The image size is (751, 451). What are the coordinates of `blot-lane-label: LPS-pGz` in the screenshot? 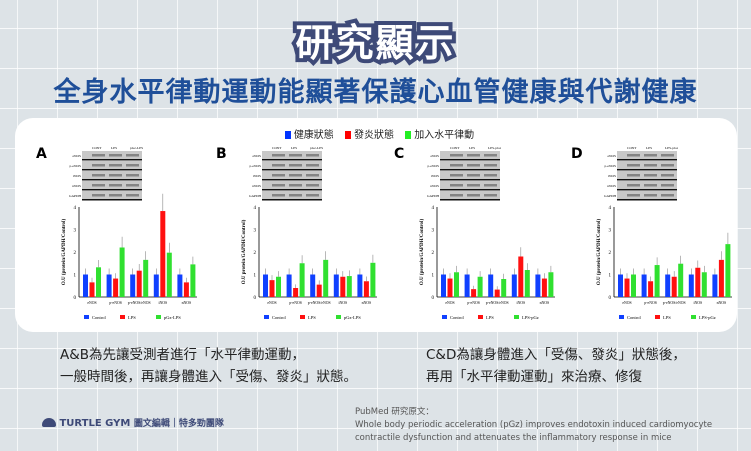 It's located at (494, 148).